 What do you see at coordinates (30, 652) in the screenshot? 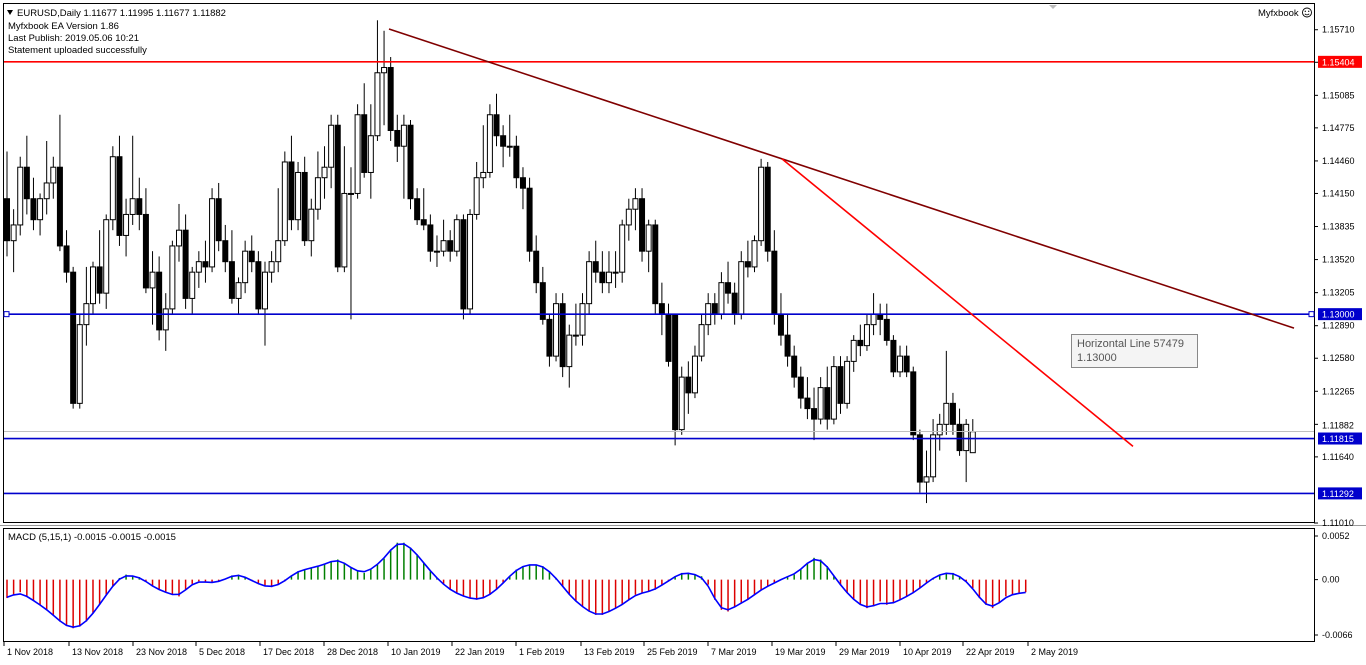
I see `time-tick-label: 1 Nov 2018` at bounding box center [30, 652].